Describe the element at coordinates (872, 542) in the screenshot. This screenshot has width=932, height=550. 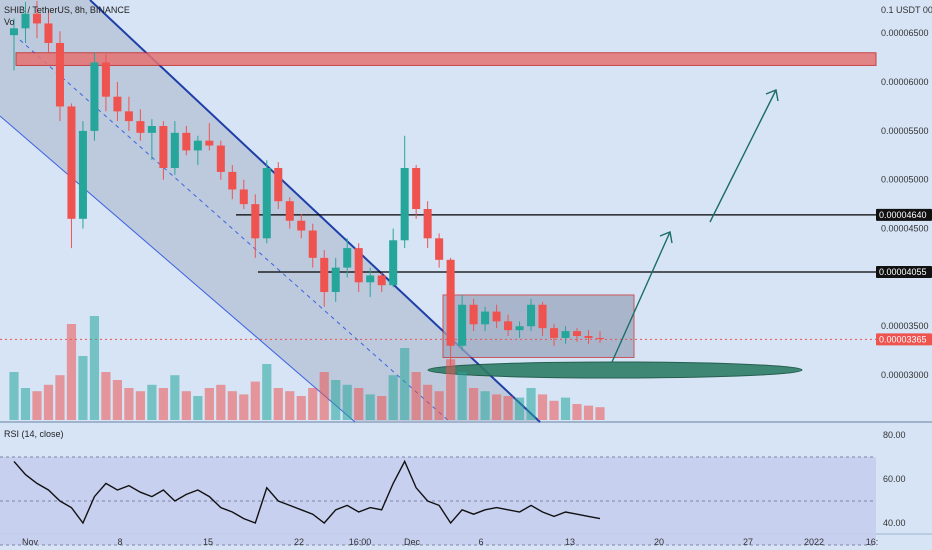
I see `time-tick-label: 16:` at that location.